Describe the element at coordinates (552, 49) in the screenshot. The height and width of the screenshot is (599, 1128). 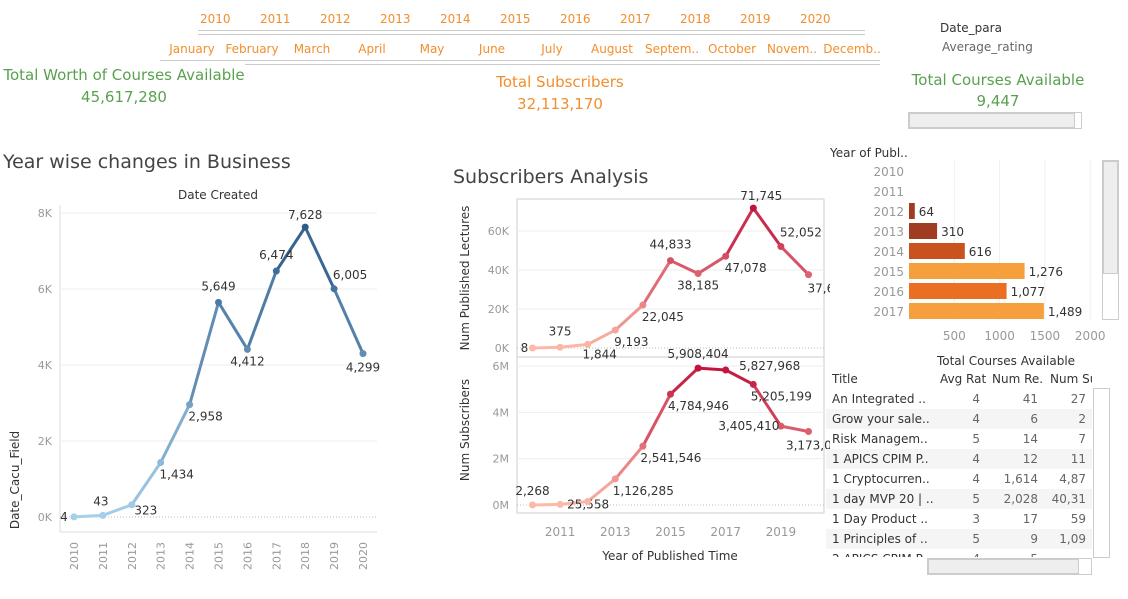
I see `month-filter-item: July` at that location.